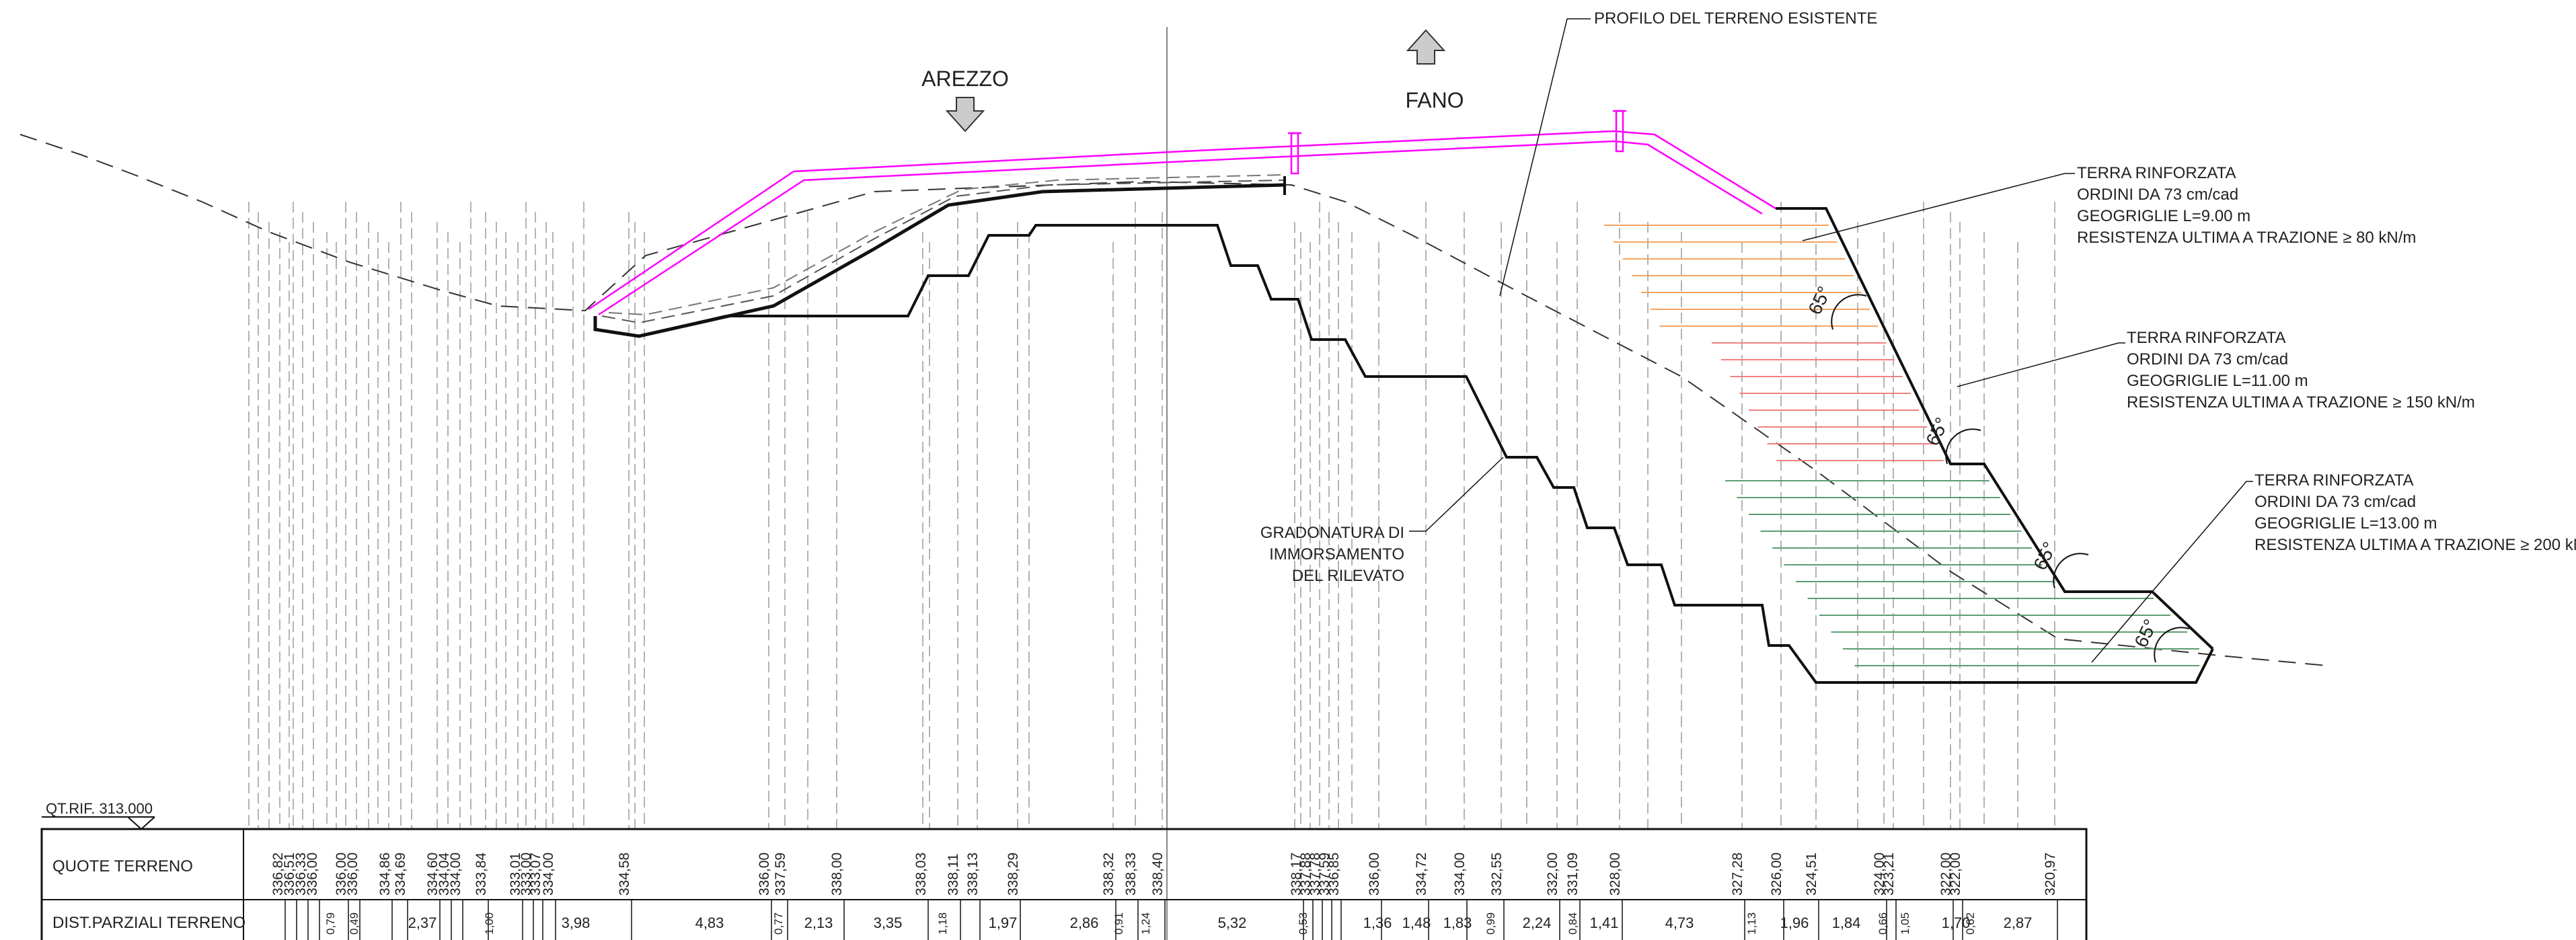  Describe the element at coordinates (330, 924) in the screenshot. I see `distance-value: 0,79` at that location.